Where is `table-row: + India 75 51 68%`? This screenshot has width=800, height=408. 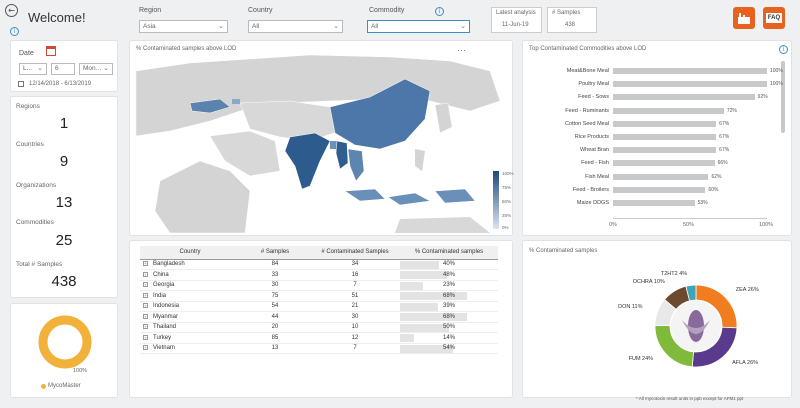
table-row: + India 75 51 68% is located at coordinates (319, 296).